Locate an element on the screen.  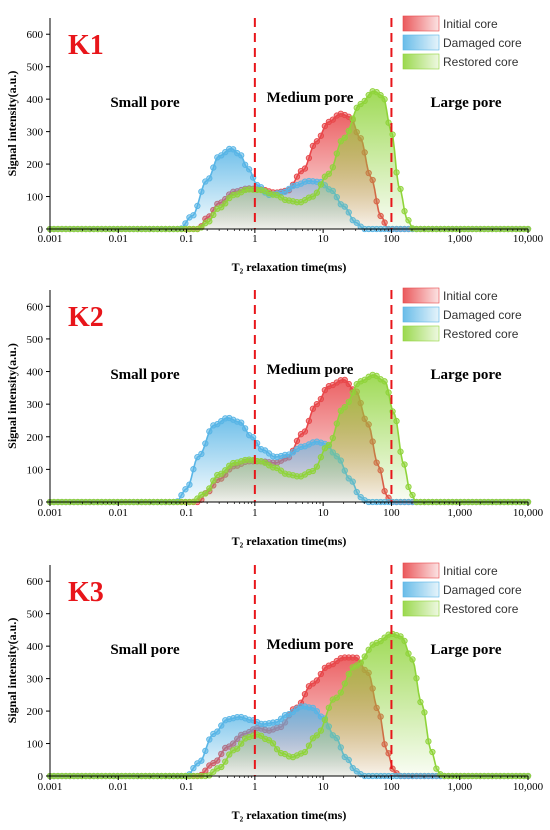
y-axis-title: Signal intensity(a.u.) is located at coordinates (12, 671).